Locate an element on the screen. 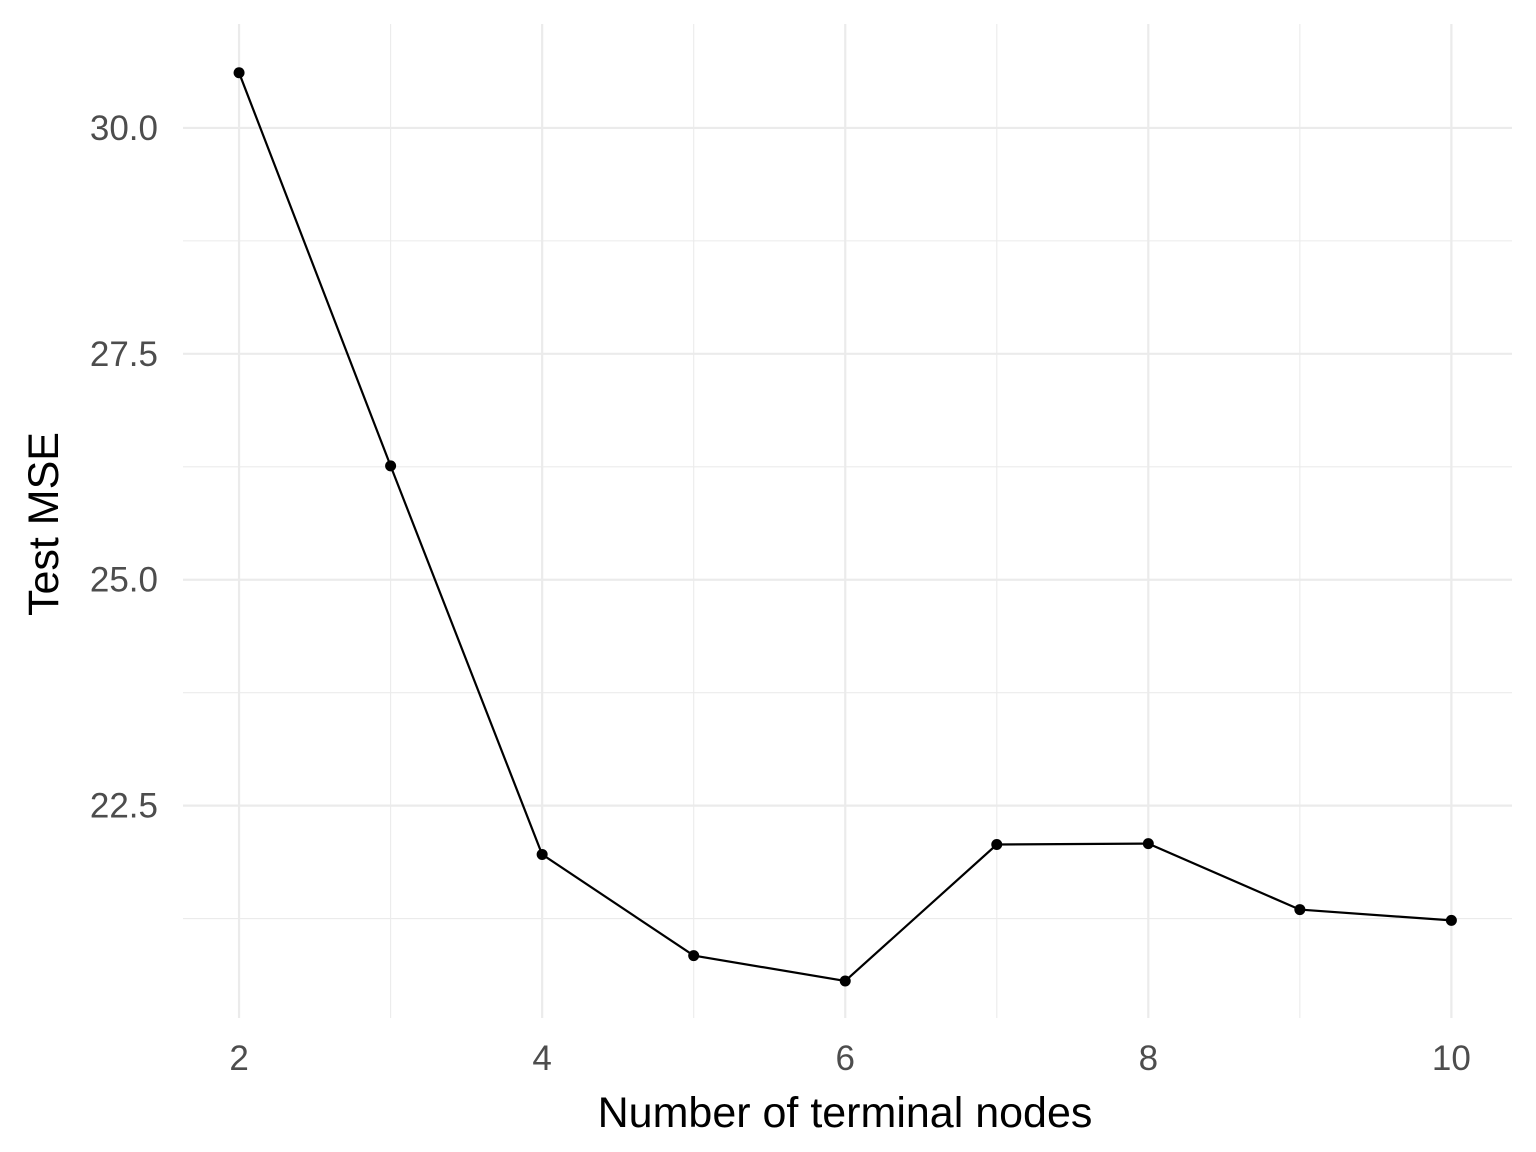 This screenshot has height=1152, width=1536. y-tick-label: 22.5 is located at coordinates (124, 806).